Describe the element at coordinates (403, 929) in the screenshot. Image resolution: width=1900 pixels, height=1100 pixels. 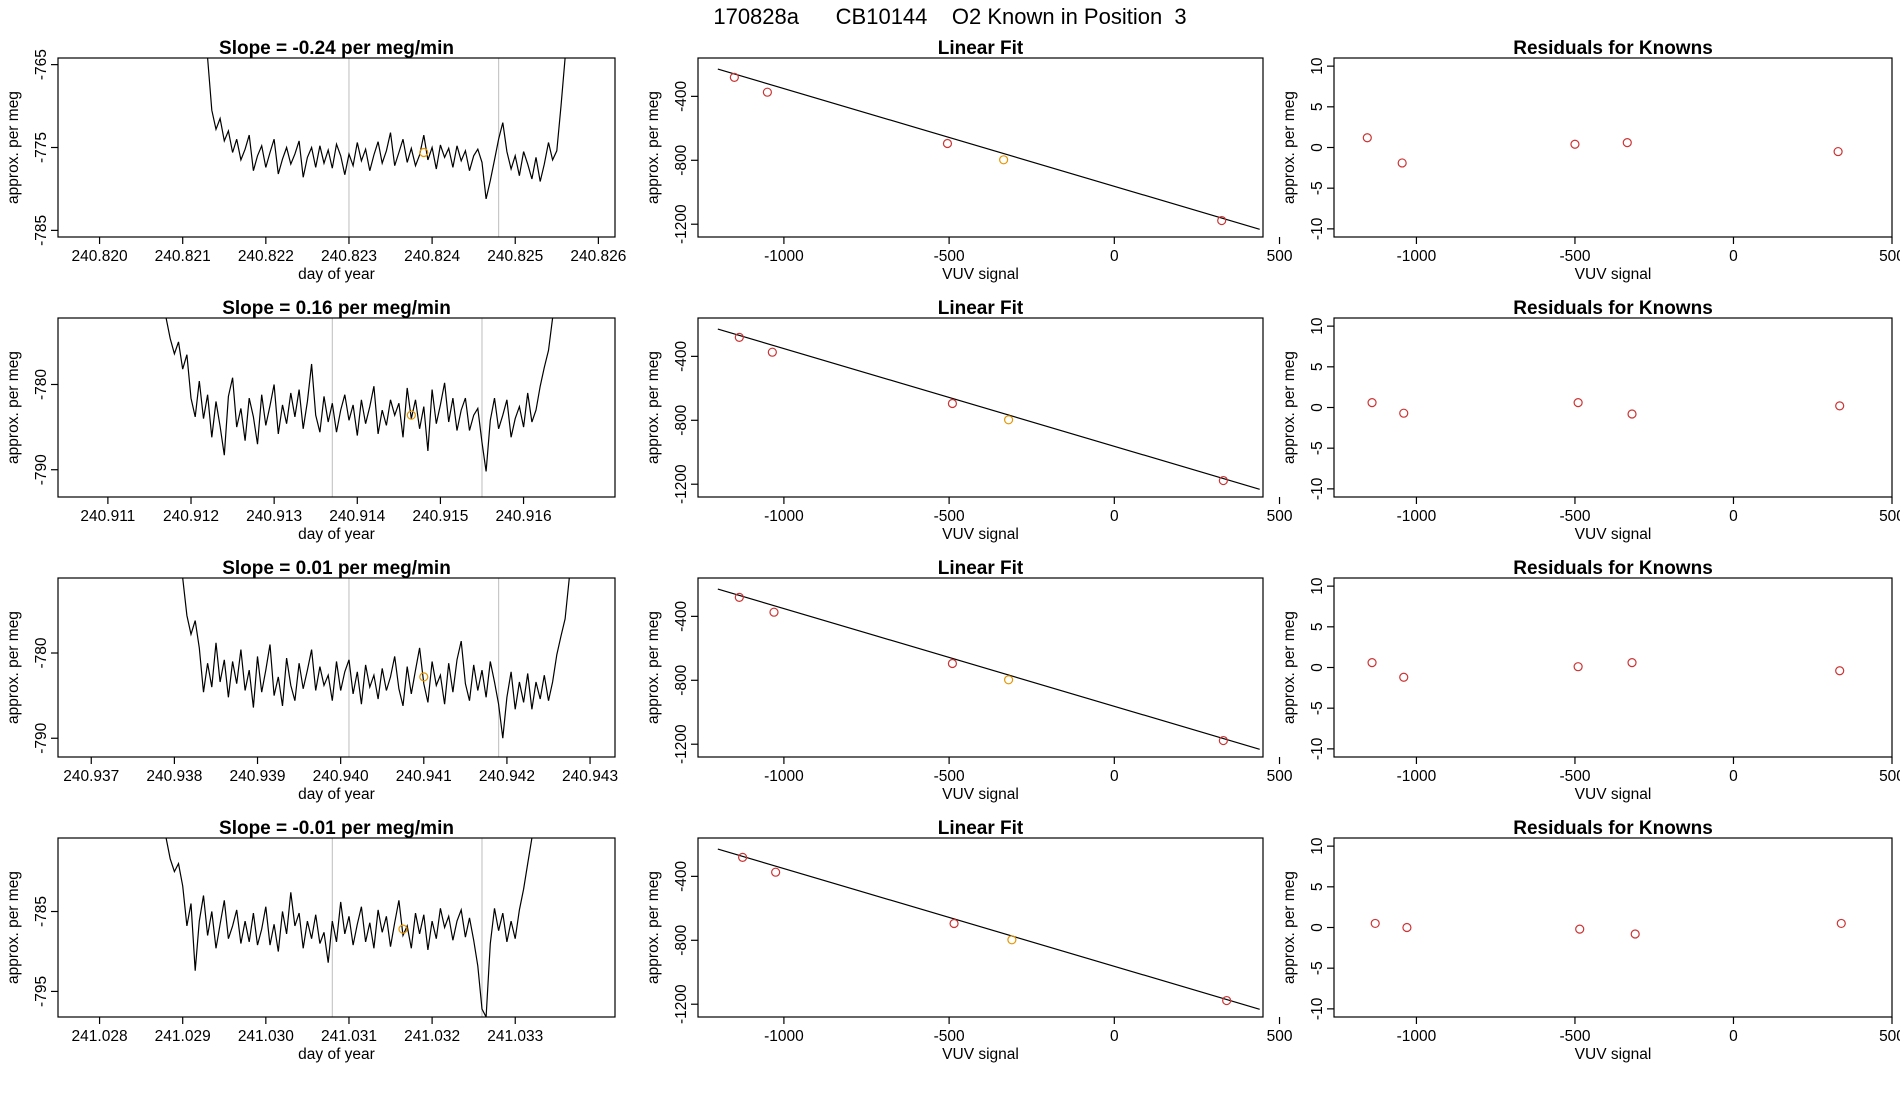
I see `data-point-marker` at that location.